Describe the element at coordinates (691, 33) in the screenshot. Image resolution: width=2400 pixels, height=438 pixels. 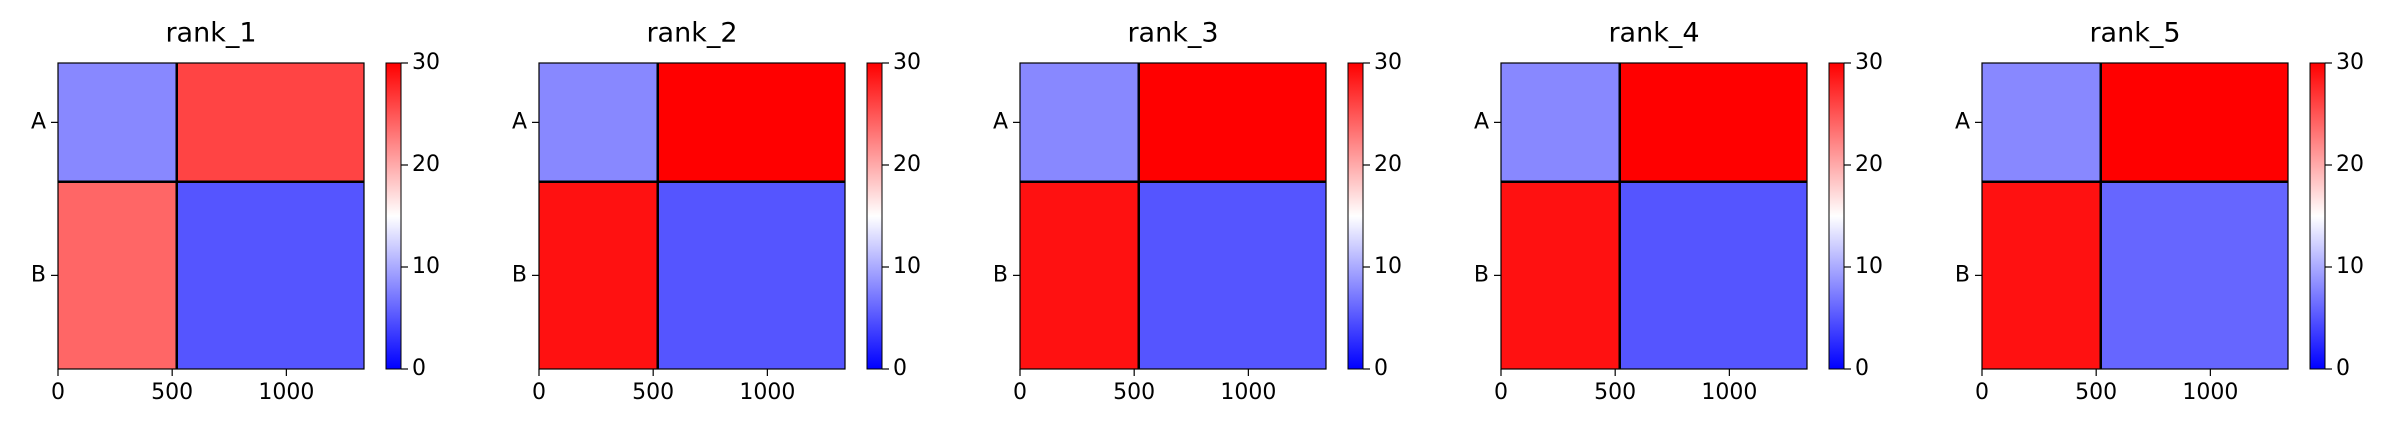
I see `chart-title: rank_2` at that location.